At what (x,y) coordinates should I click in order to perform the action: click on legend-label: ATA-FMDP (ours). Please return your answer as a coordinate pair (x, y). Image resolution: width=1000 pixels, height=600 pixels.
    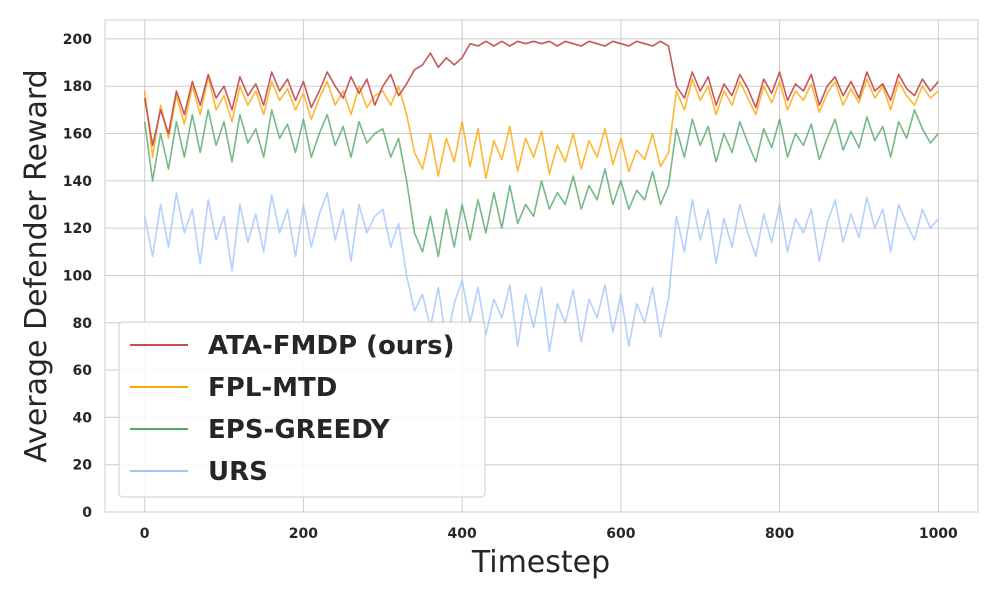
    Looking at the image, I should click on (331, 346).